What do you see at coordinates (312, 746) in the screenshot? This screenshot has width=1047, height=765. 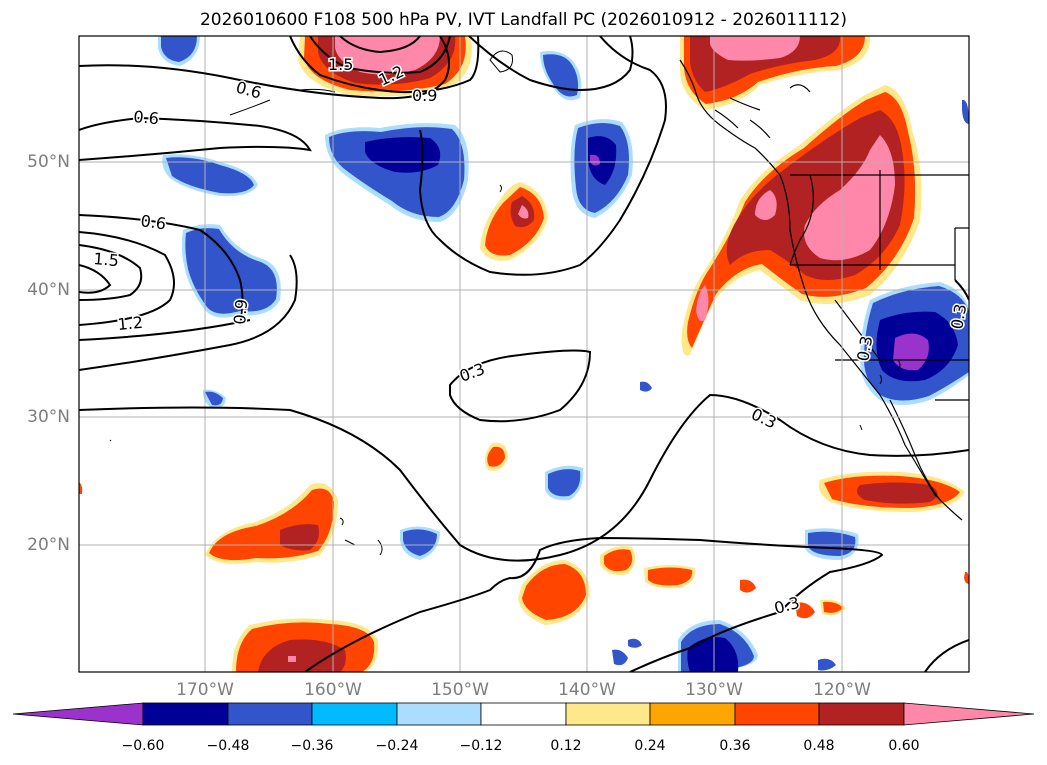 I see `colorbar-tick-label: −0.36` at bounding box center [312, 746].